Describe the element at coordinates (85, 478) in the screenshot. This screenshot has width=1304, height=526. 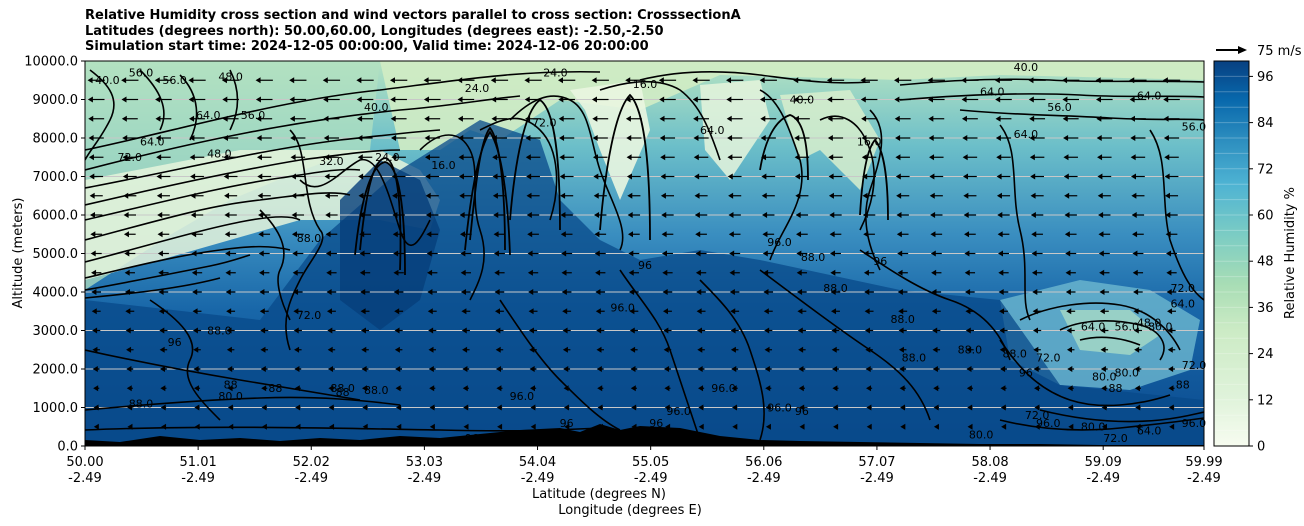
I see `x-tick-label-lon: -2.49` at that location.